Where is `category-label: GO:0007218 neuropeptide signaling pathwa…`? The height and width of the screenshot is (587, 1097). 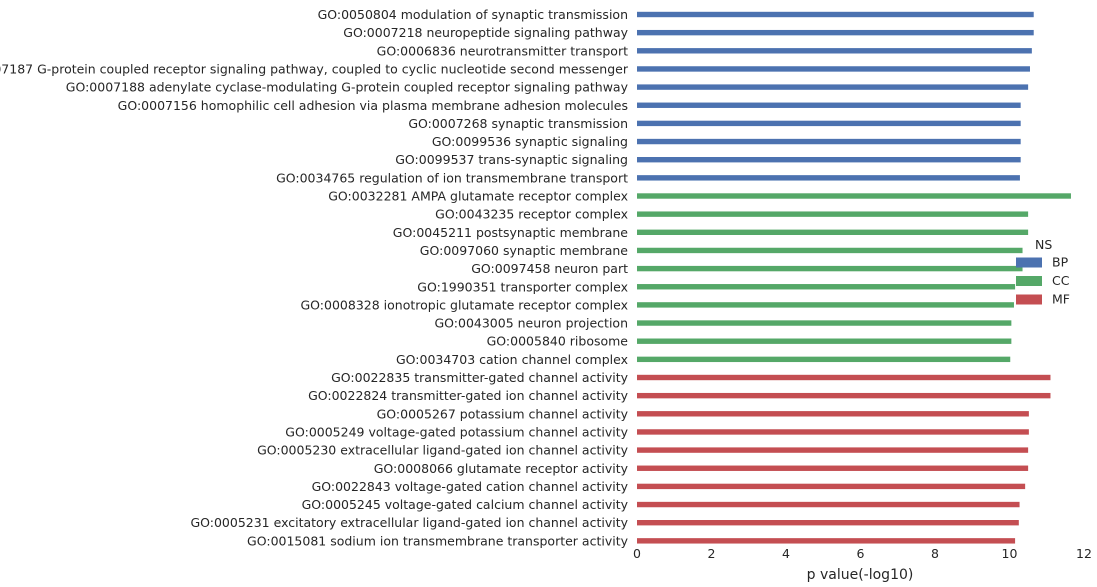 category-label: GO:0007218 neuropeptide signaling pathwa… is located at coordinates (485, 32).